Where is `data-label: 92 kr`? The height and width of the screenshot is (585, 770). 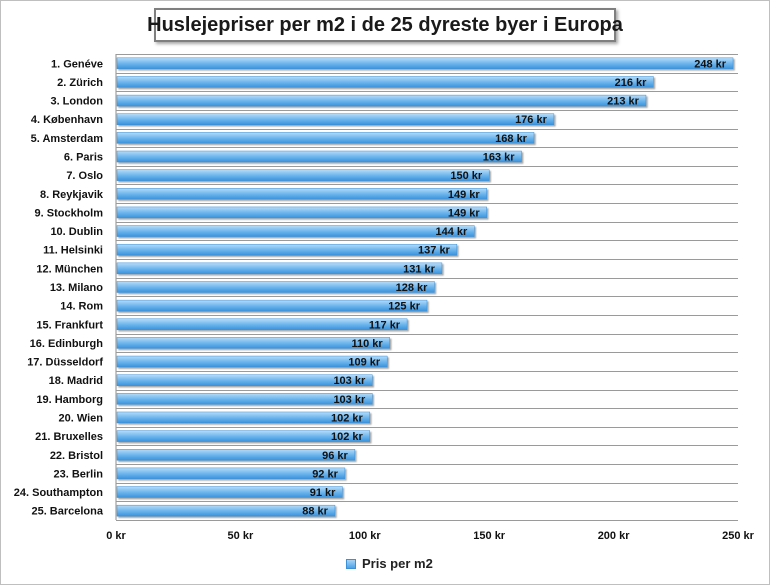
data-label: 92 kr is located at coordinates (325, 474).